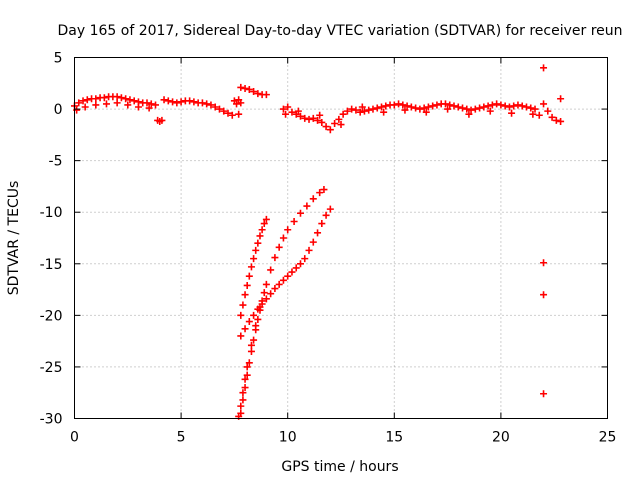 Image resolution: width=640 pixels, height=480 pixels. I want to click on series-steep-track-d, so click(249, 361).